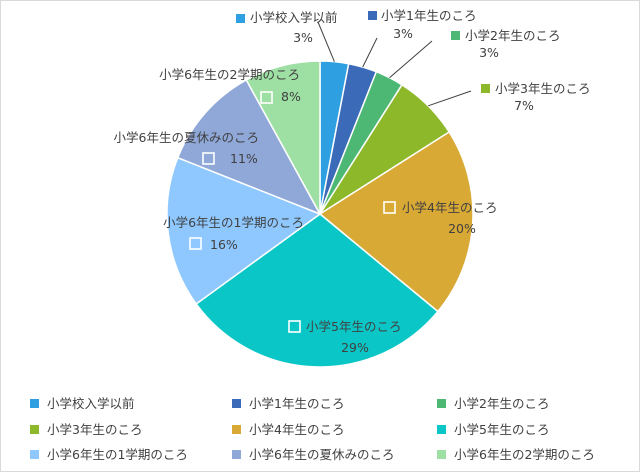 The width and height of the screenshot is (640, 472). Describe the element at coordinates (355, 347) in the screenshot. I see `data-label-value: 29%` at that location.